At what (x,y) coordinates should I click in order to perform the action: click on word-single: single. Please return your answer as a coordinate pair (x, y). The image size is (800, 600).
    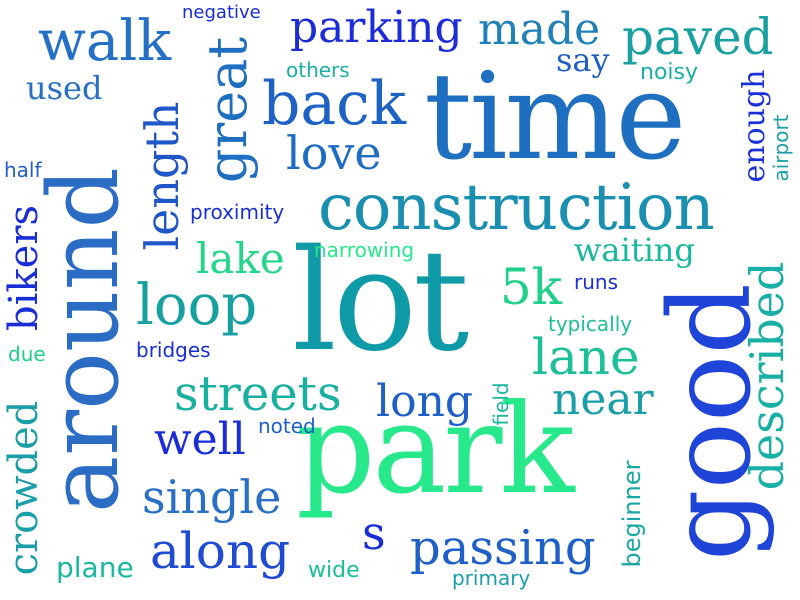
    Looking at the image, I should click on (212, 497).